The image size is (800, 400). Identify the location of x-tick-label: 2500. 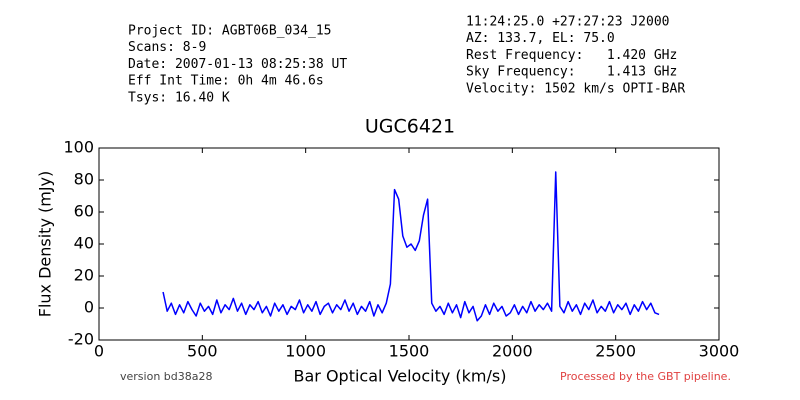
(615, 351).